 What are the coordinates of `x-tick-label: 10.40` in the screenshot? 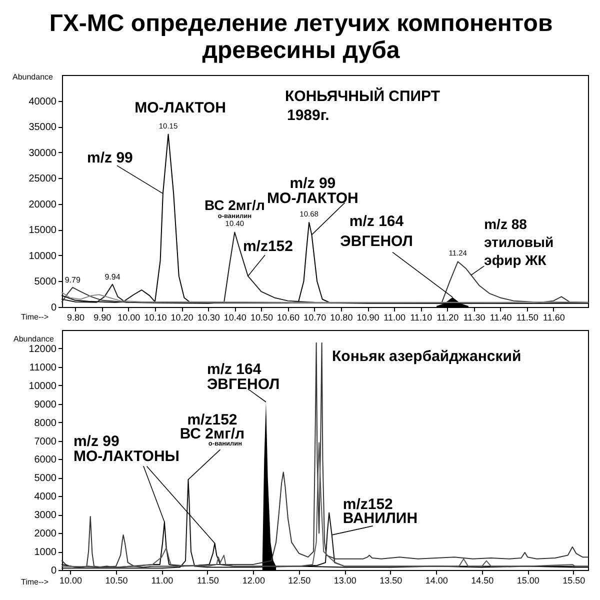 It's located at (235, 317).